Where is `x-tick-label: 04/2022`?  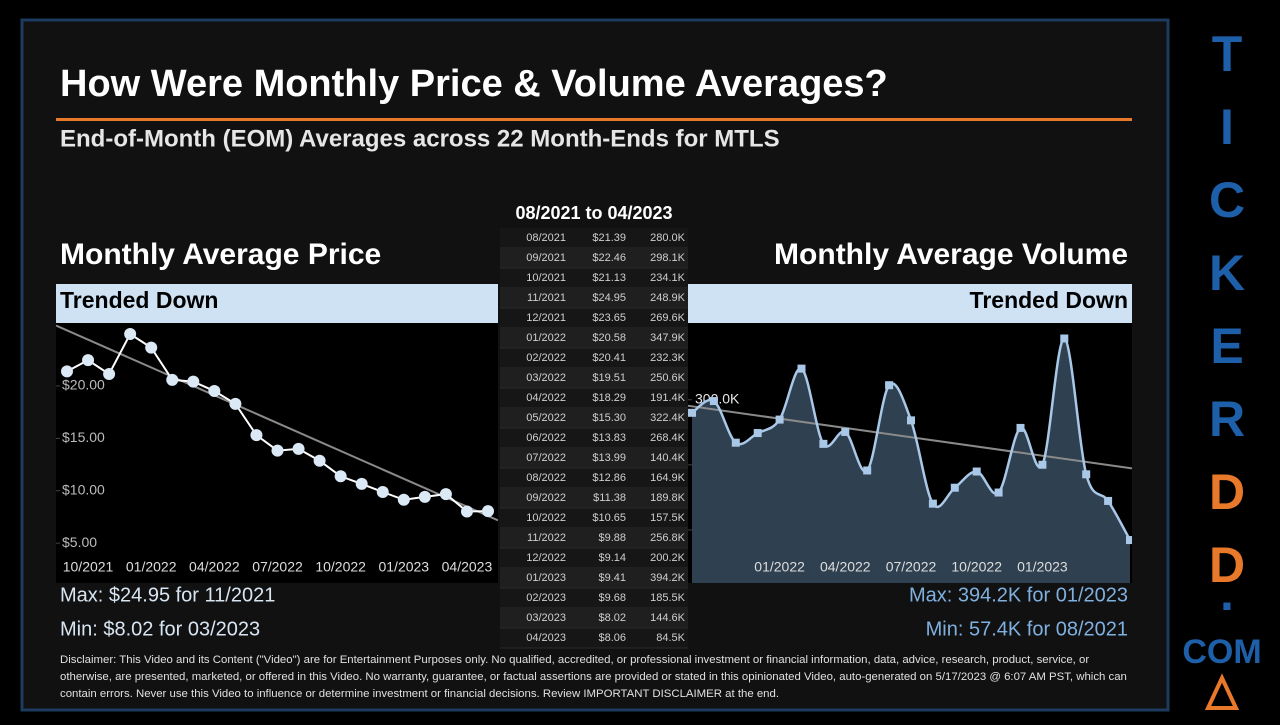
x-tick-label: 04/2022 is located at coordinates (214, 567).